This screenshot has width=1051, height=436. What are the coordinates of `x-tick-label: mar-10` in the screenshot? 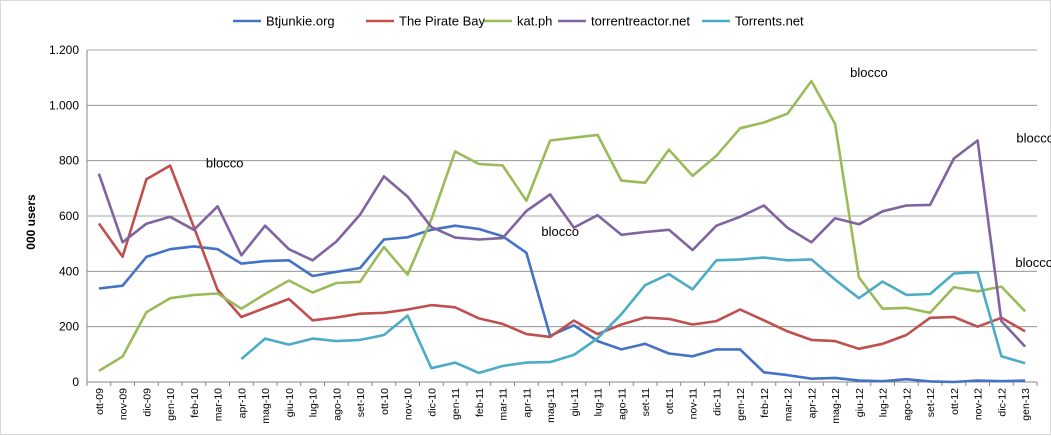 It's located at (219, 404).